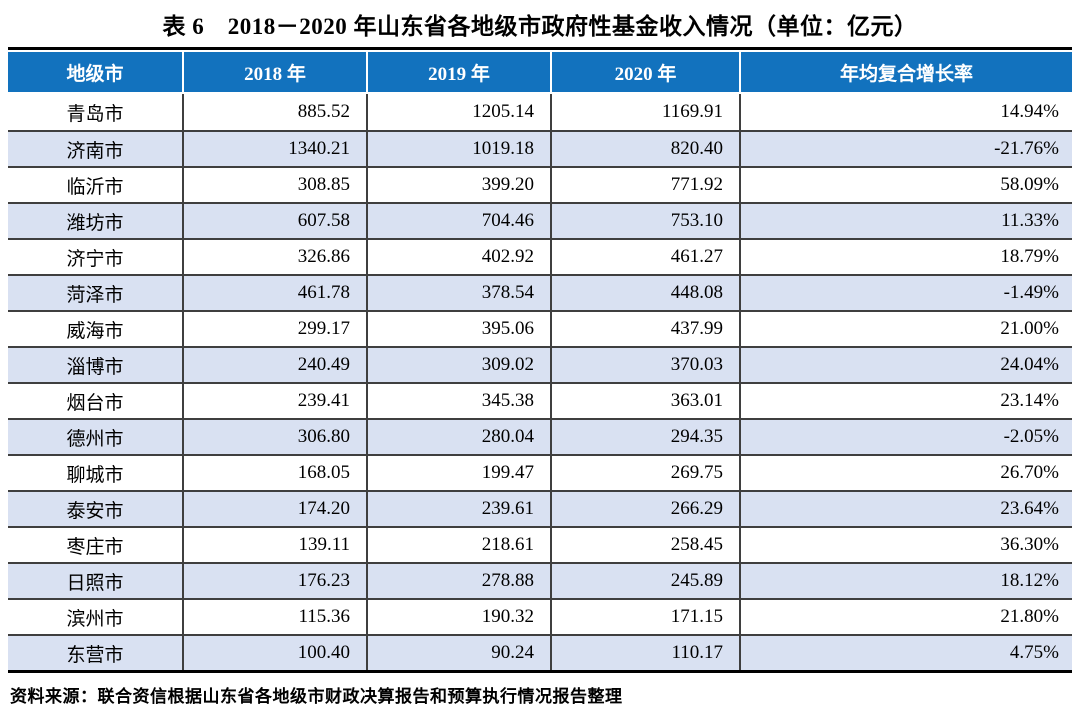 The height and width of the screenshot is (705, 1080). I want to click on value-2018-cell: 239.41, so click(274, 400).